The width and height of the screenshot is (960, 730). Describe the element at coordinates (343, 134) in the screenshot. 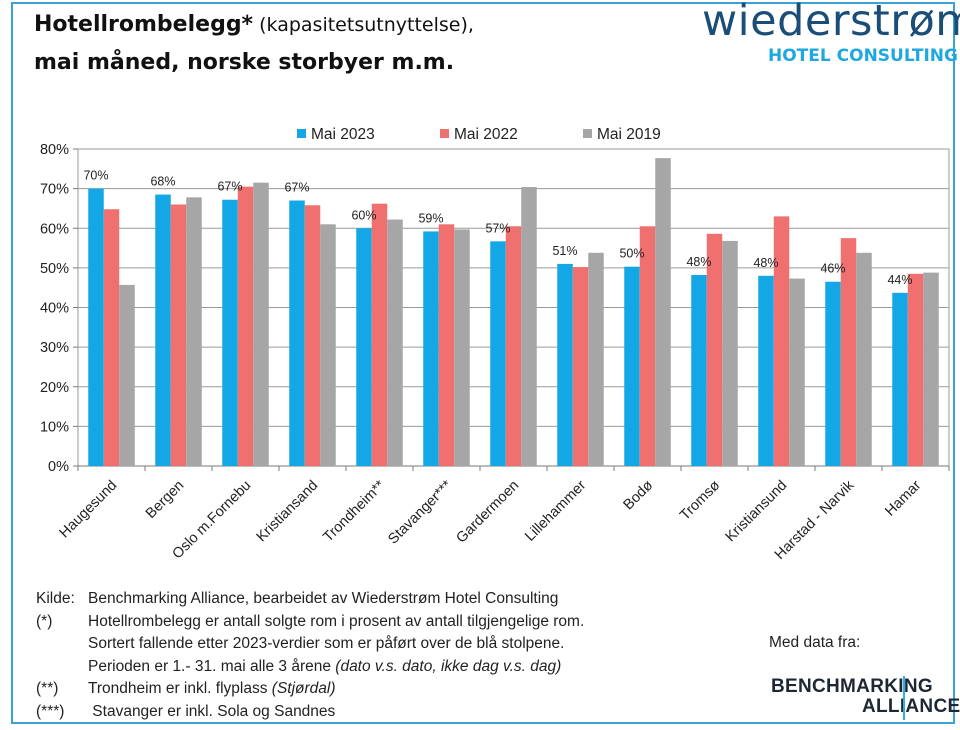

I see `legend-label: Mai 2023` at that location.